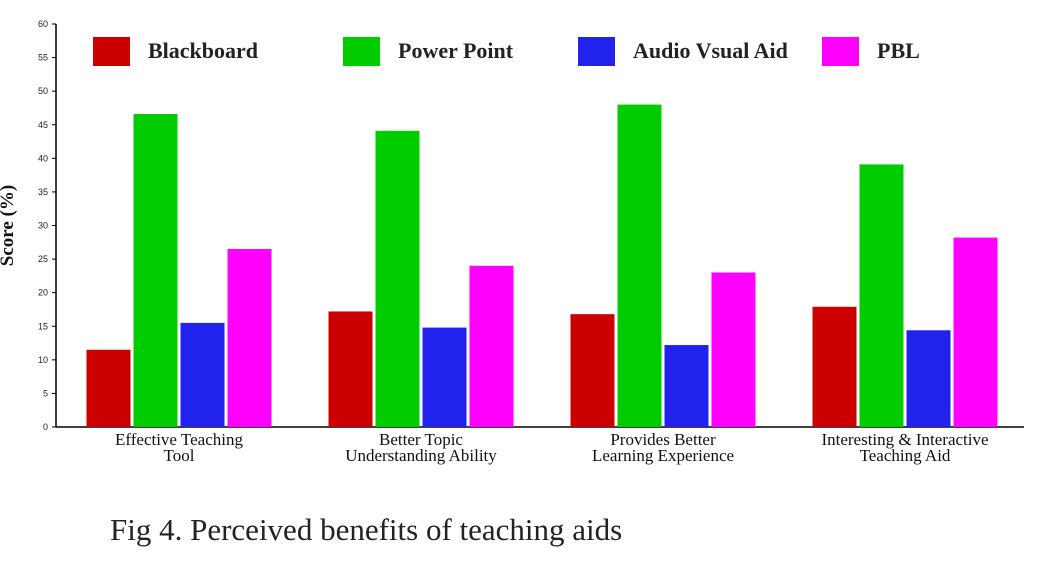 The height and width of the screenshot is (576, 1038). I want to click on x-category-label: Tool, so click(179, 455).